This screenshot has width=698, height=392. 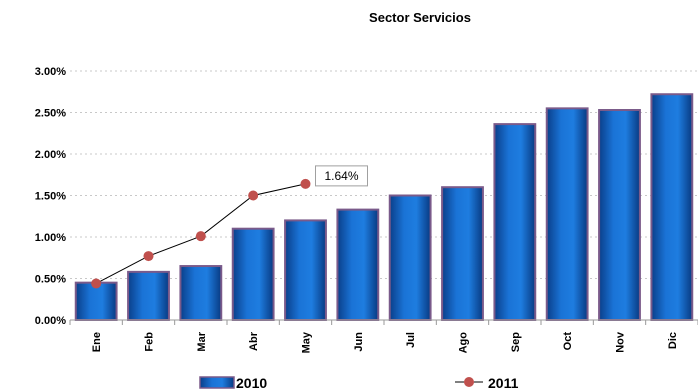 I want to click on bar-nov, so click(x=619, y=215).